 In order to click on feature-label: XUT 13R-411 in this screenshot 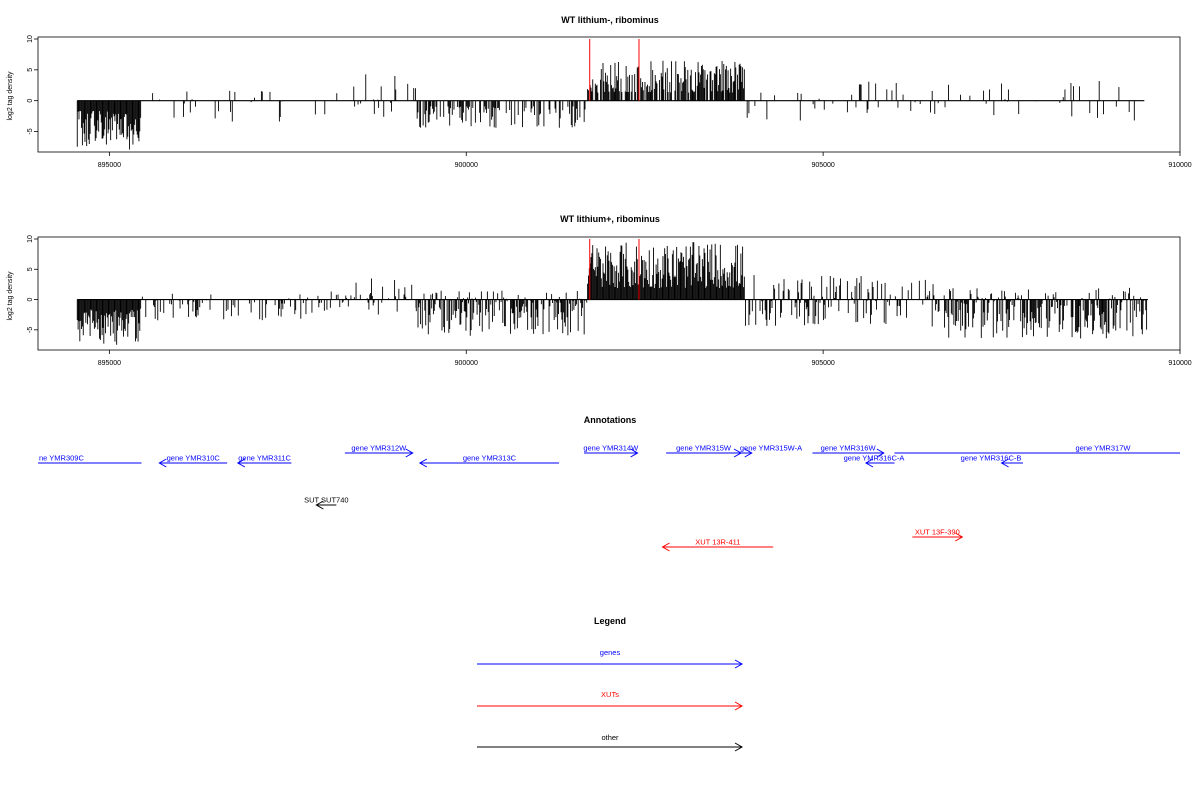, I will do `click(717, 542)`.